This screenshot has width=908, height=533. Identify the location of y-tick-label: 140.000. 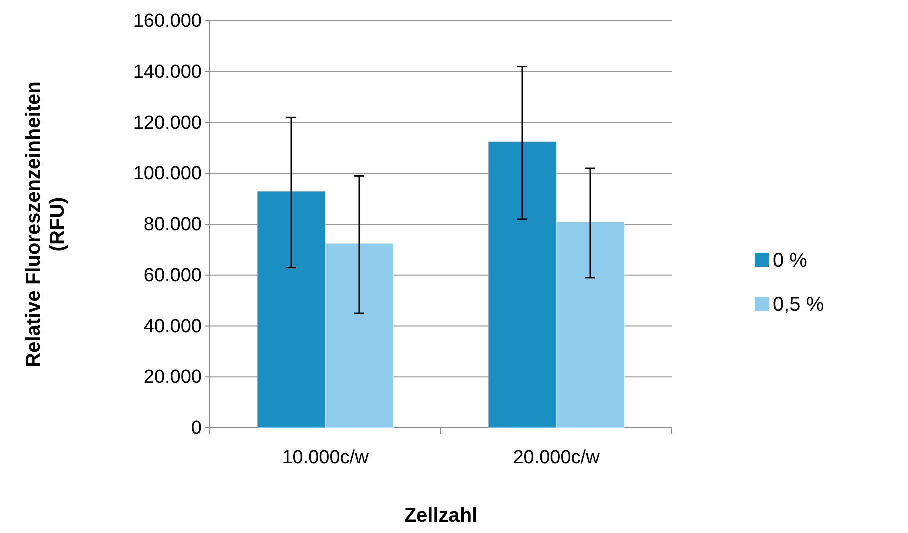
(167, 72).